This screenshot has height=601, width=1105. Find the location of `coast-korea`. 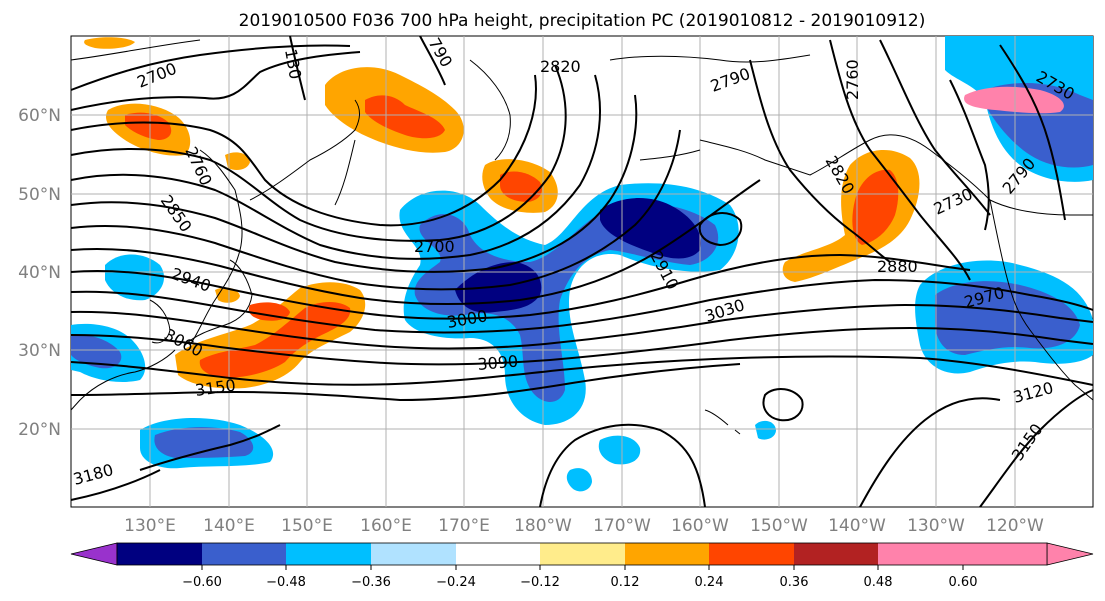

coast-korea is located at coordinates (160, 321).